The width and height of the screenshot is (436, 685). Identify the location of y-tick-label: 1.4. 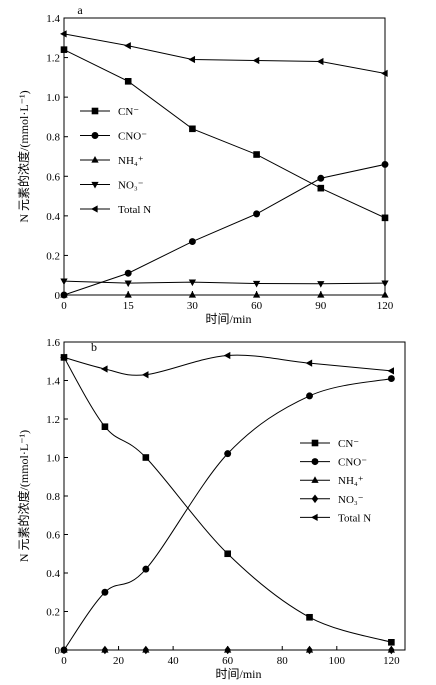
(53, 382).